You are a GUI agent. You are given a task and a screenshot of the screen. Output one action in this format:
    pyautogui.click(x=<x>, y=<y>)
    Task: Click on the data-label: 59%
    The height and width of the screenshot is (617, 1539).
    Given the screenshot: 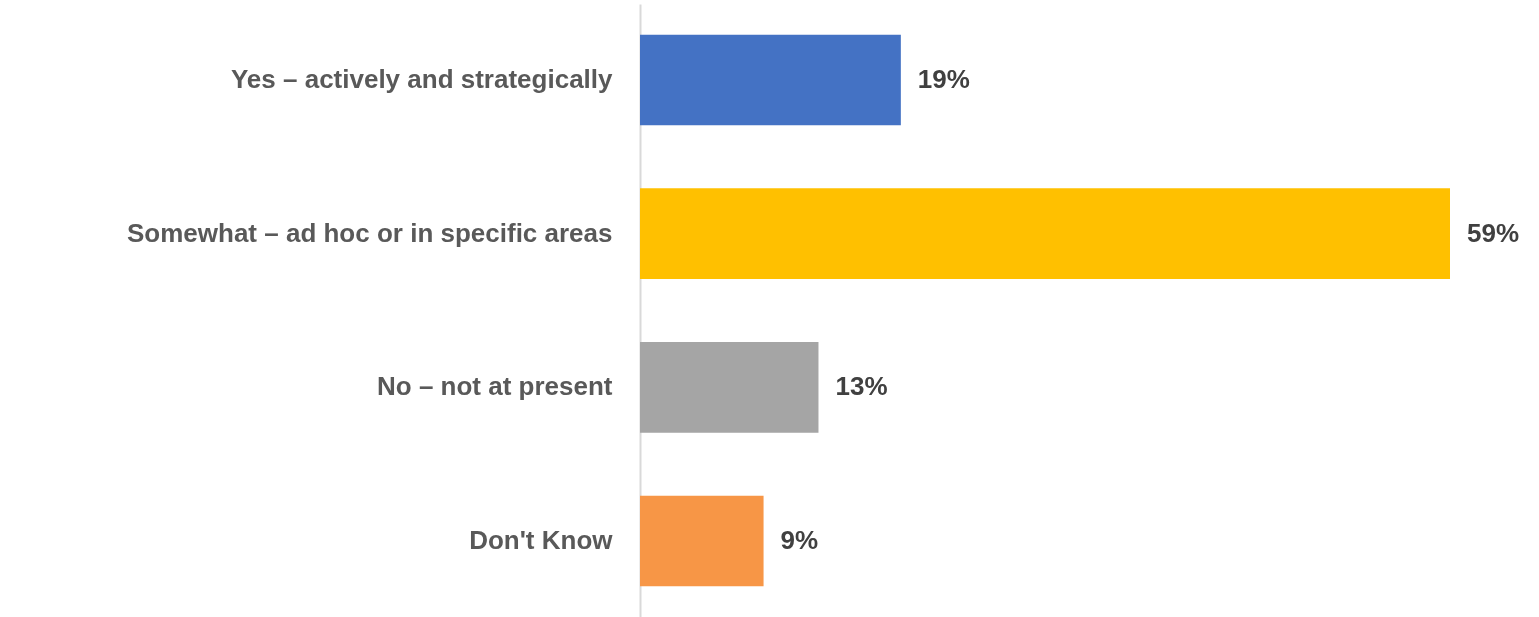 What is the action you would take?
    pyautogui.click(x=1493, y=232)
    